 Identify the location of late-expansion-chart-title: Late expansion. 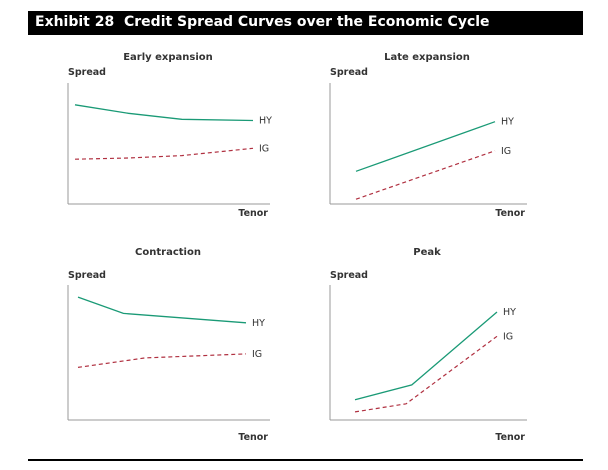
(427, 57).